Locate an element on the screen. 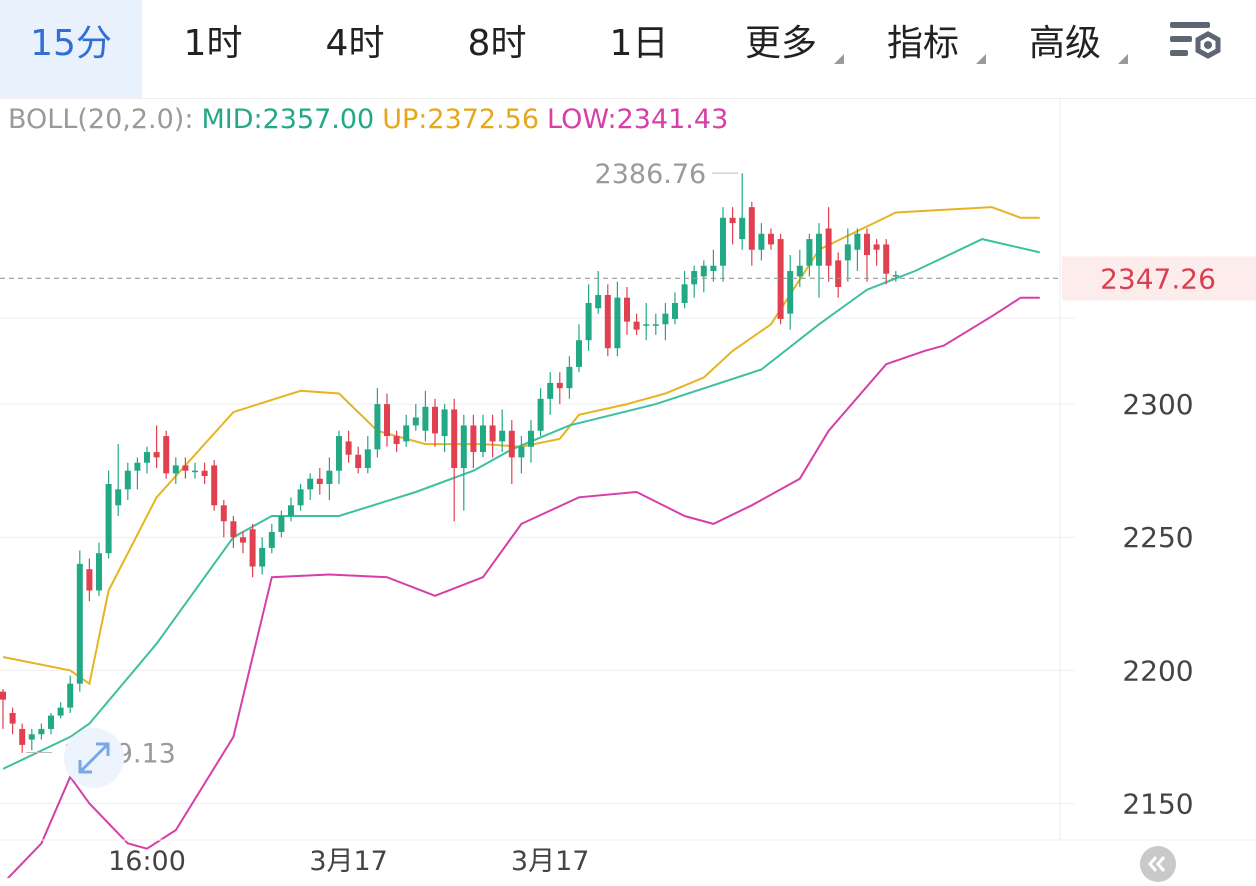 The height and width of the screenshot is (886, 1256). current-price-badge is located at coordinates (1159, 278).